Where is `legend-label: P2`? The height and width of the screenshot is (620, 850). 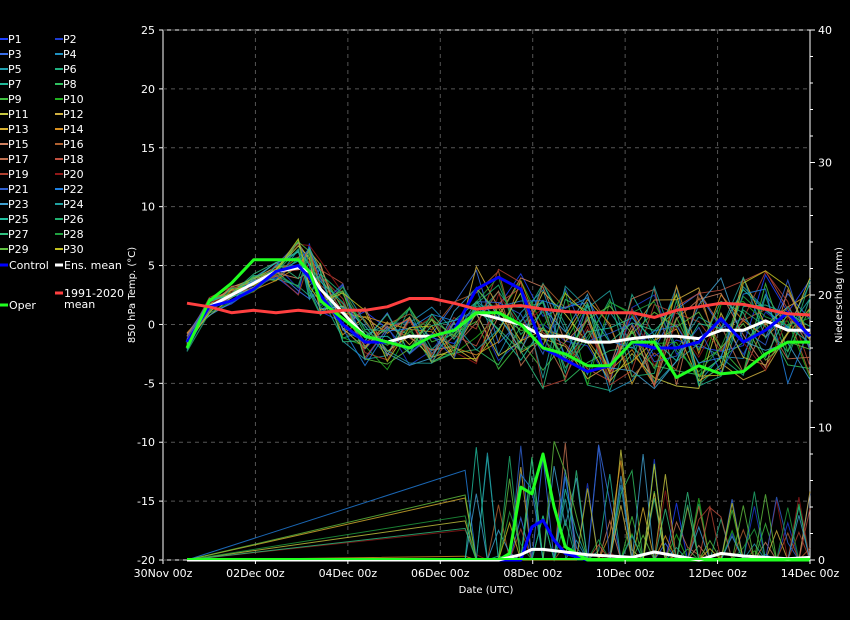
legend-label: P2 is located at coordinates (70, 39).